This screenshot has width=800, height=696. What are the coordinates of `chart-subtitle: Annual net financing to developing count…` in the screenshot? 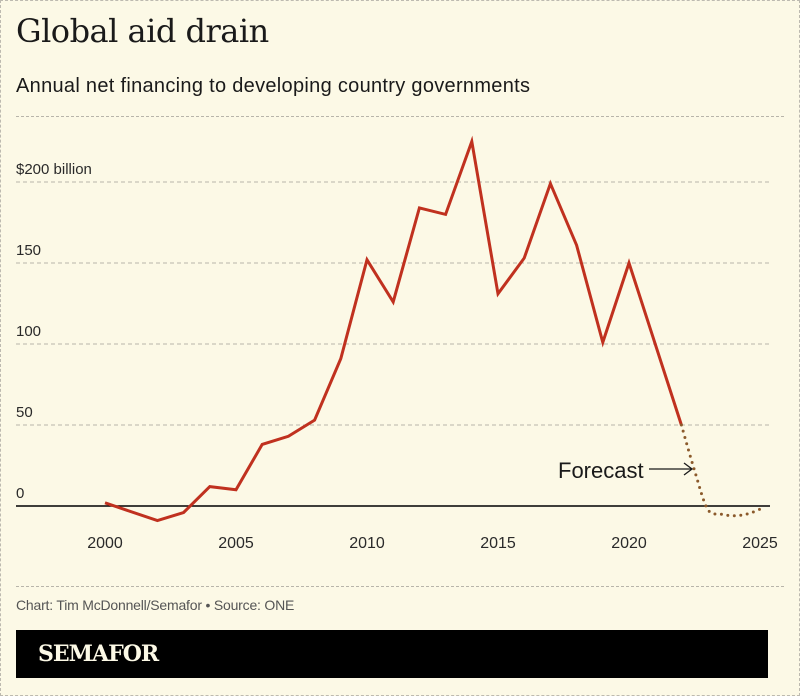 It's located at (273, 86).